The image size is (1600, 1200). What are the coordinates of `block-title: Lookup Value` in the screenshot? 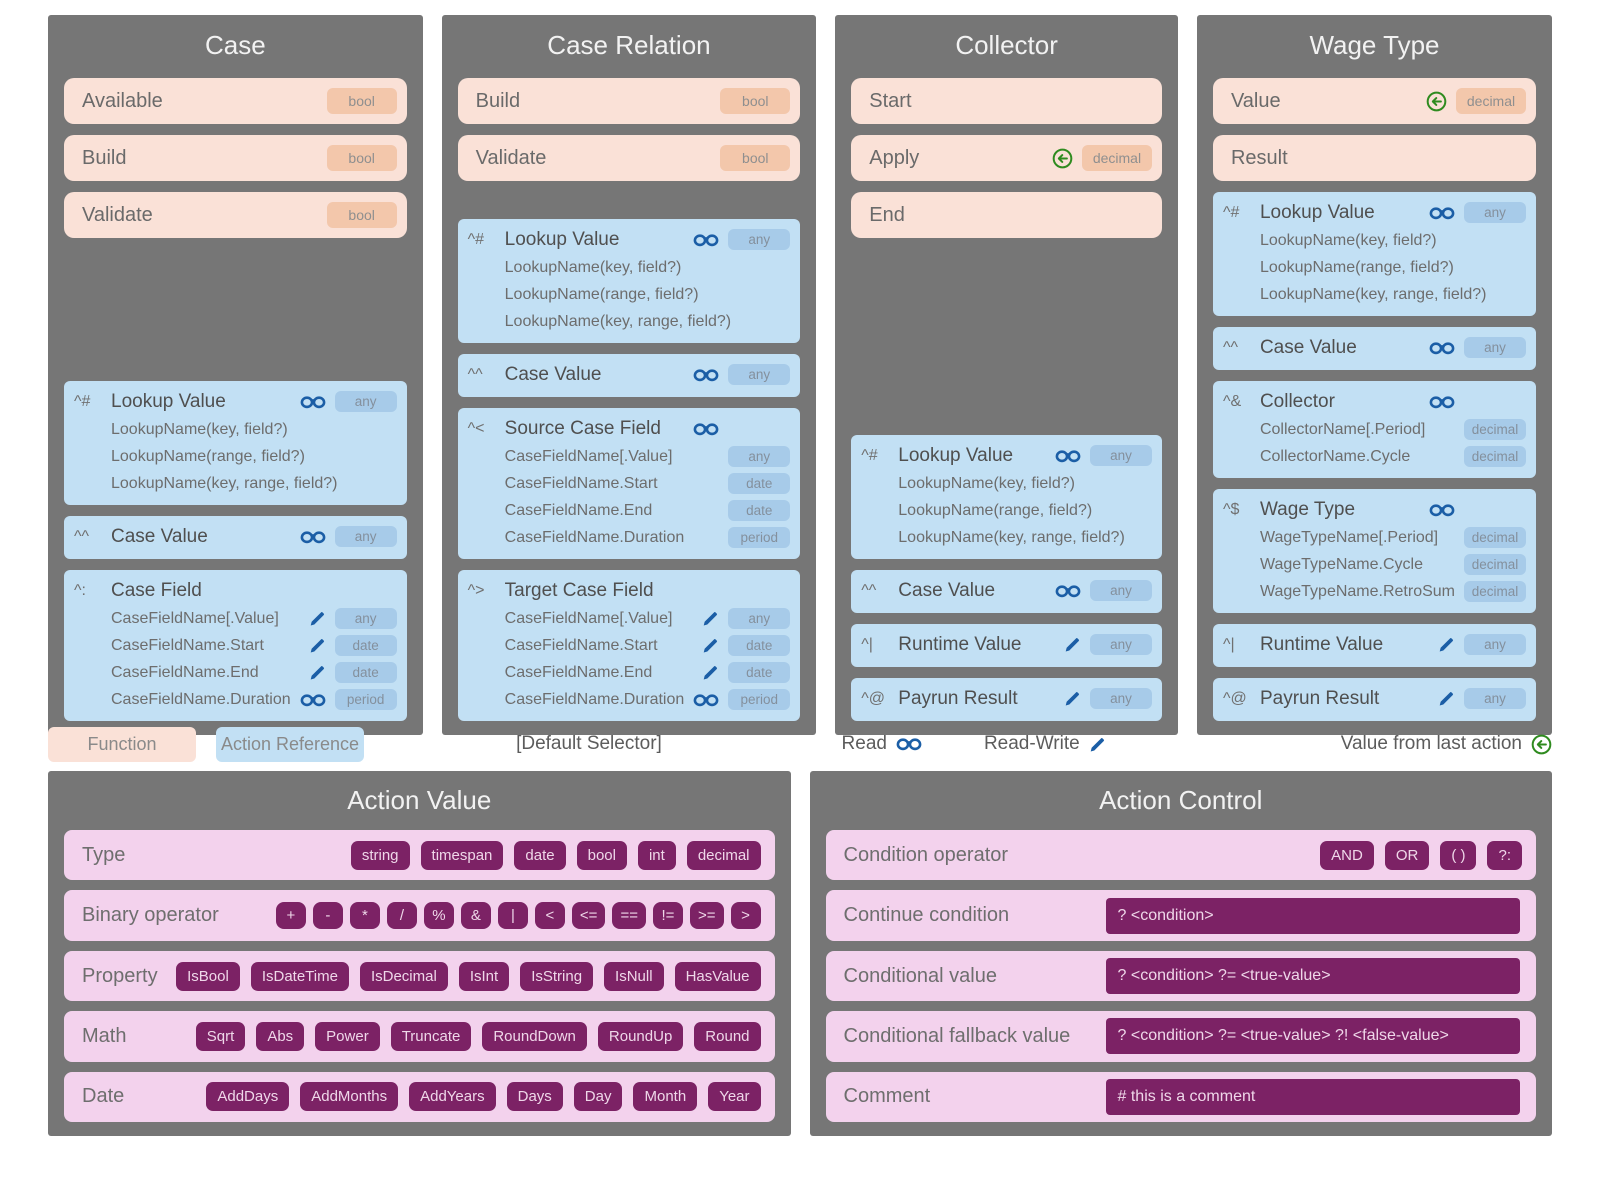 It's located at (168, 401).